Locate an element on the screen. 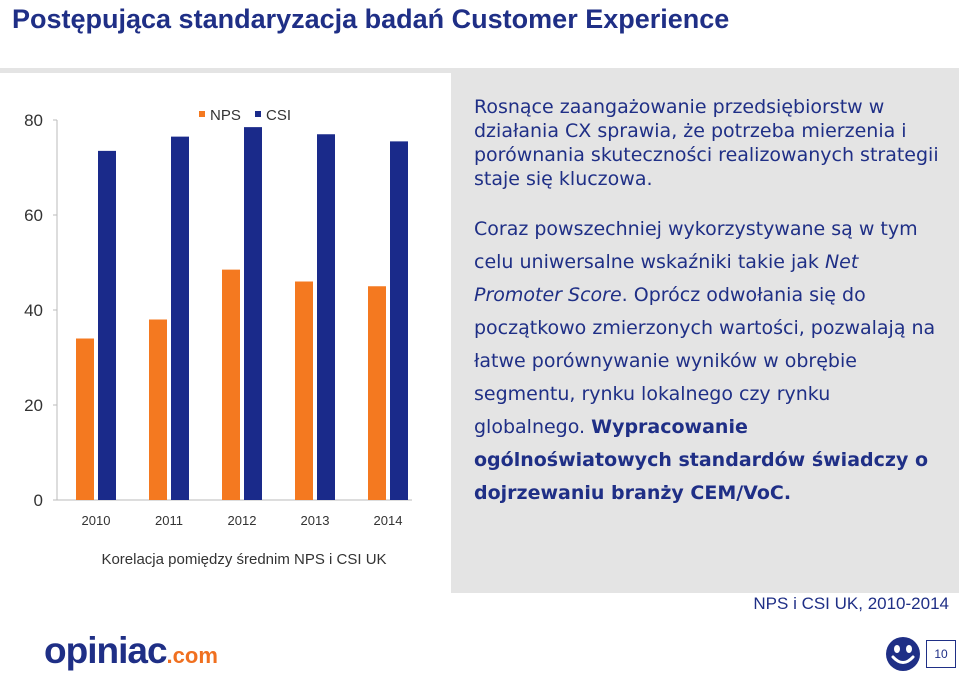  bar-nps-2014 is located at coordinates (377, 393).